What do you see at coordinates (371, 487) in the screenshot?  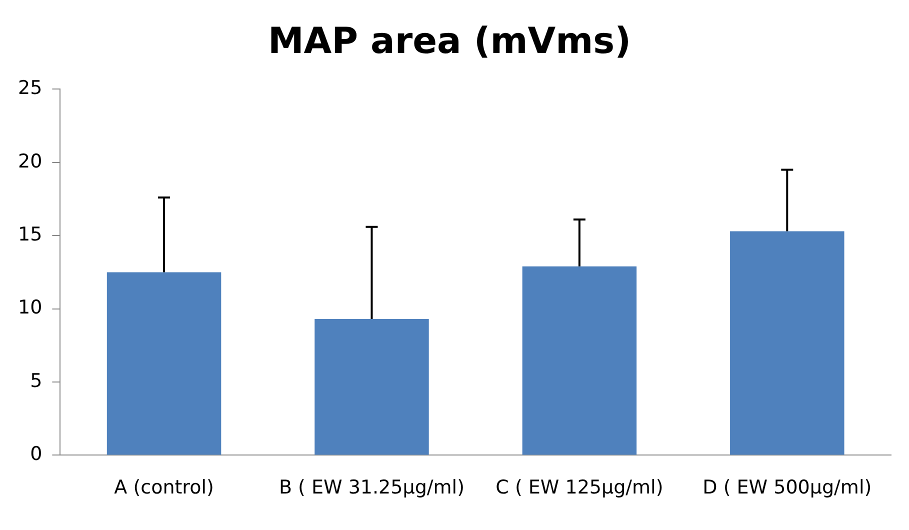 I see `x-tick-label: B ( EW 31.25µg/ml)` at bounding box center [371, 487].